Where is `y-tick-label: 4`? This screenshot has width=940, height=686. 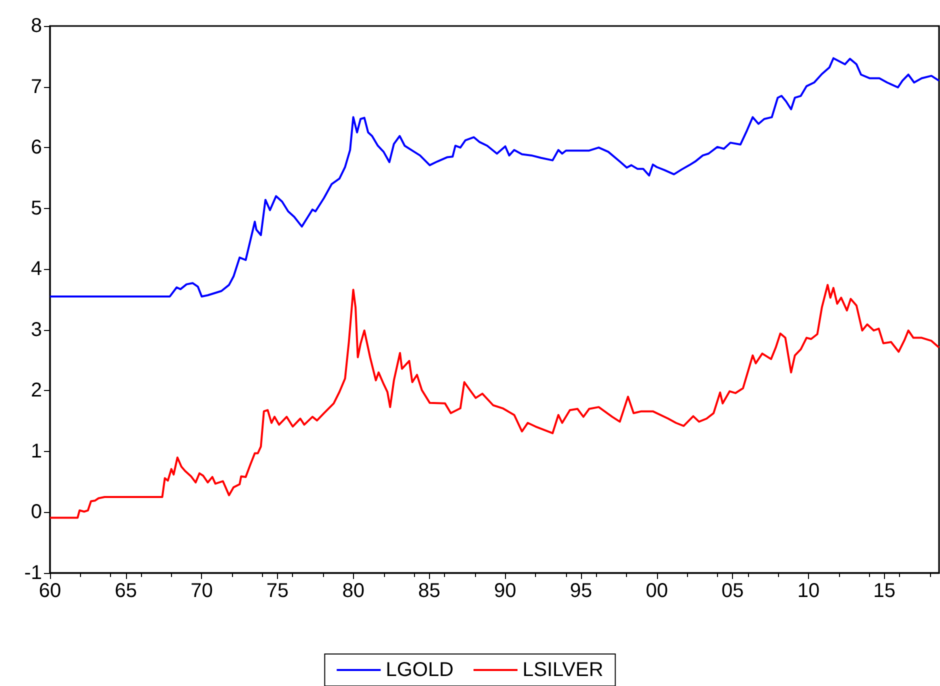
y-tick-label: 4 is located at coordinates (36, 269).